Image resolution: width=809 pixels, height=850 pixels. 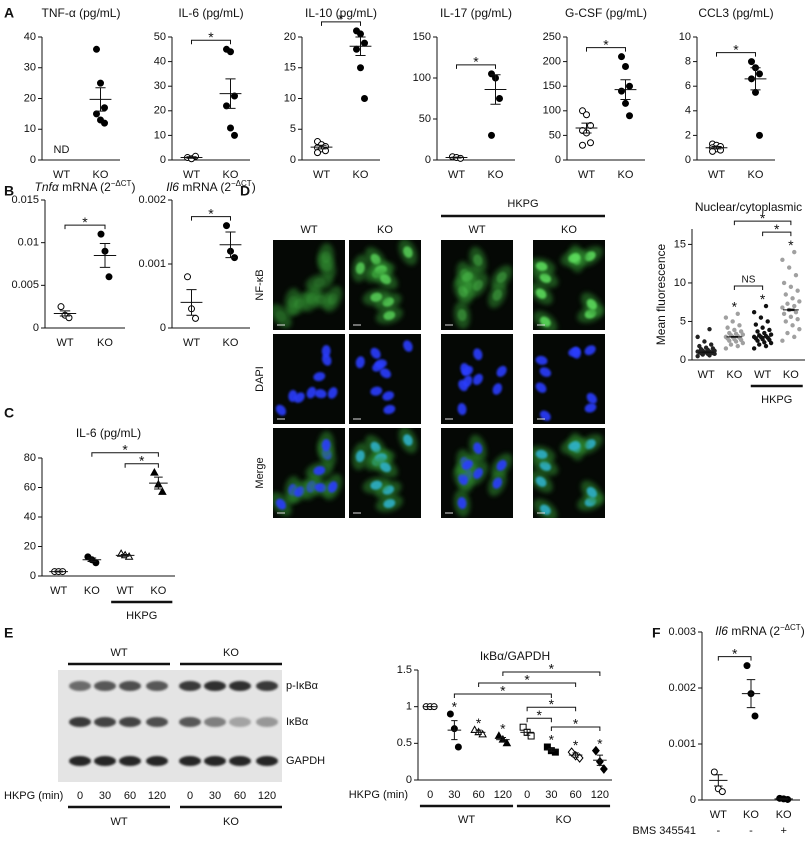 What do you see at coordinates (47, 187) in the screenshot?
I see `title-part: Tnfα` at bounding box center [47, 187].